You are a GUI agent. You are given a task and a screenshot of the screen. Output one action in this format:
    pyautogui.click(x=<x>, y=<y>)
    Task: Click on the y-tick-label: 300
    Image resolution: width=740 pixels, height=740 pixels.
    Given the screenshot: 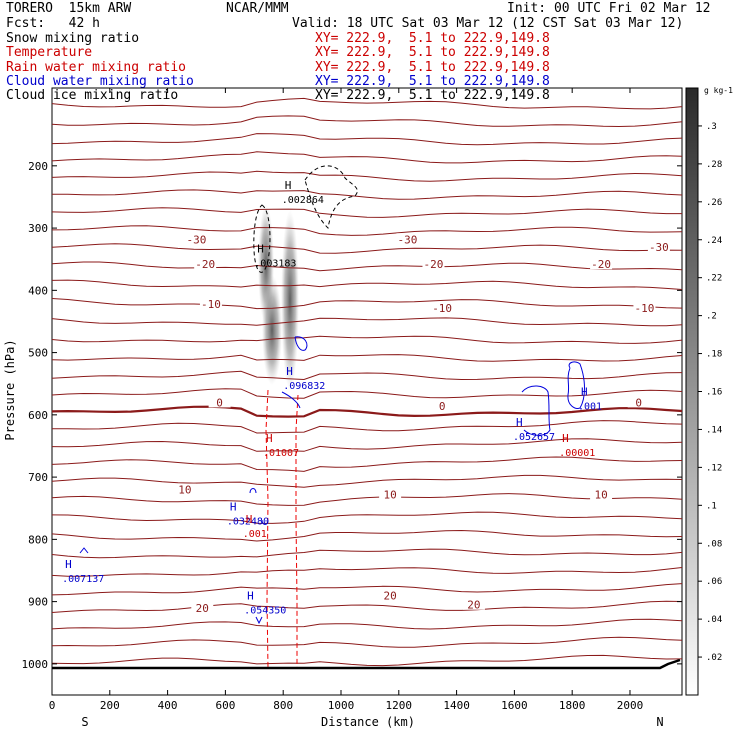 What is the action you would take?
    pyautogui.click(x=38, y=228)
    